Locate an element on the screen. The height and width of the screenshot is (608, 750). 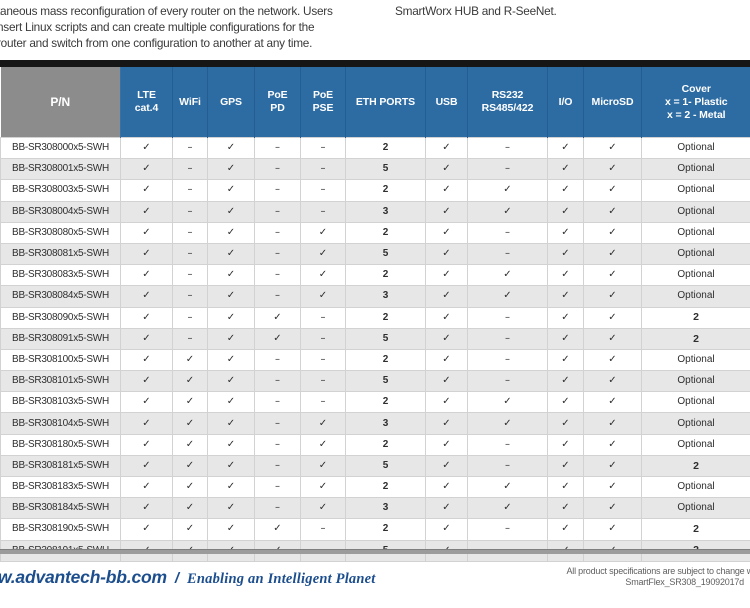
column-header-poepd: PoE PD is located at coordinates (277, 102).